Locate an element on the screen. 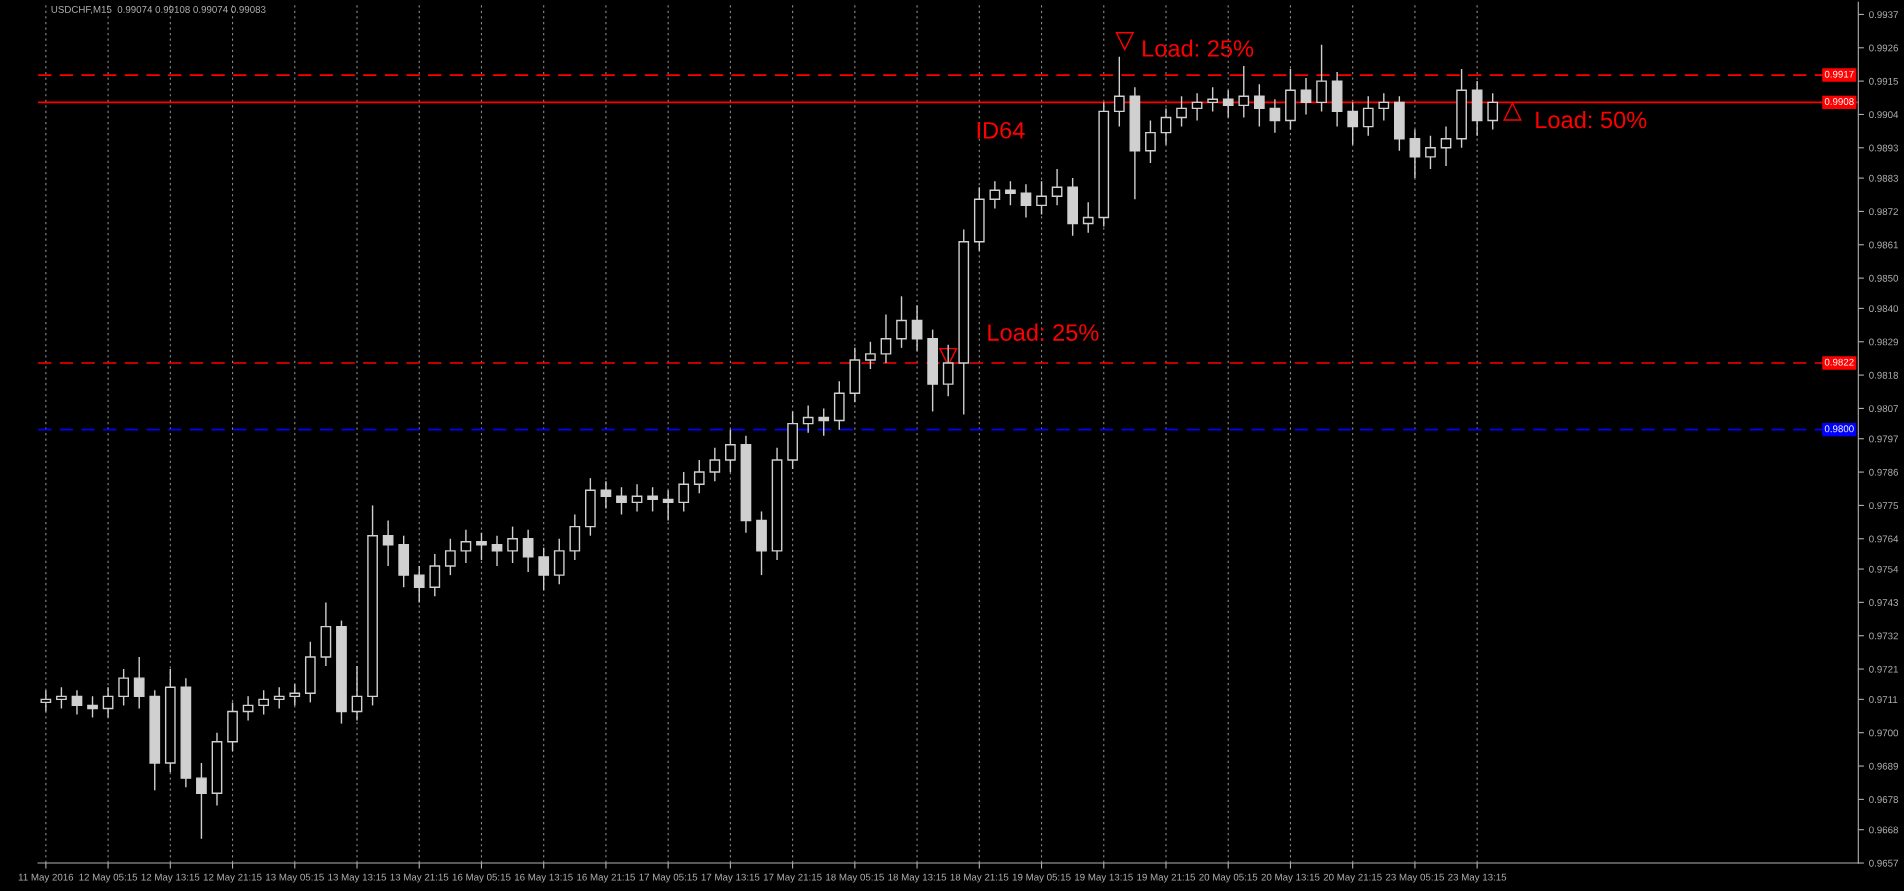  y-tick-label: 0.9711 is located at coordinates (1883, 699).